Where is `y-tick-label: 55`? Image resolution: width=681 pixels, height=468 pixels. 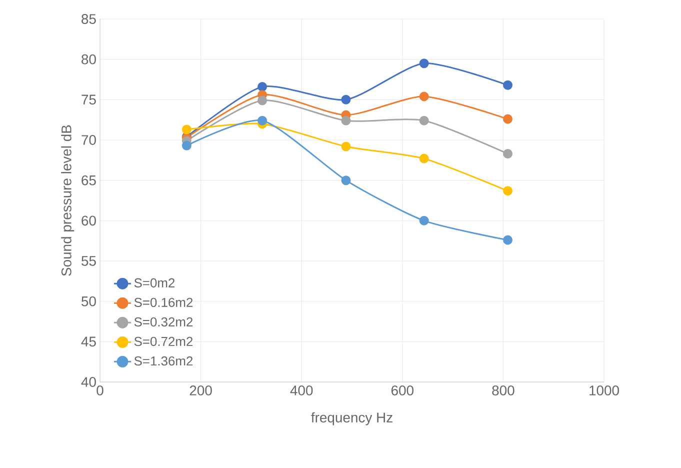 y-tick-label: 55 is located at coordinates (89, 261).